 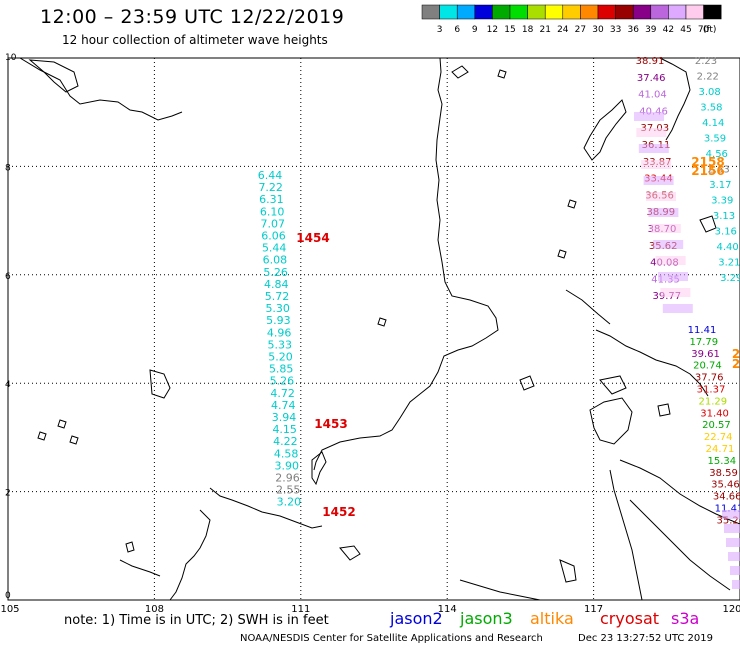 What do you see at coordinates (8, 168) in the screenshot?
I see `y-tick-label: 8` at bounding box center [8, 168].